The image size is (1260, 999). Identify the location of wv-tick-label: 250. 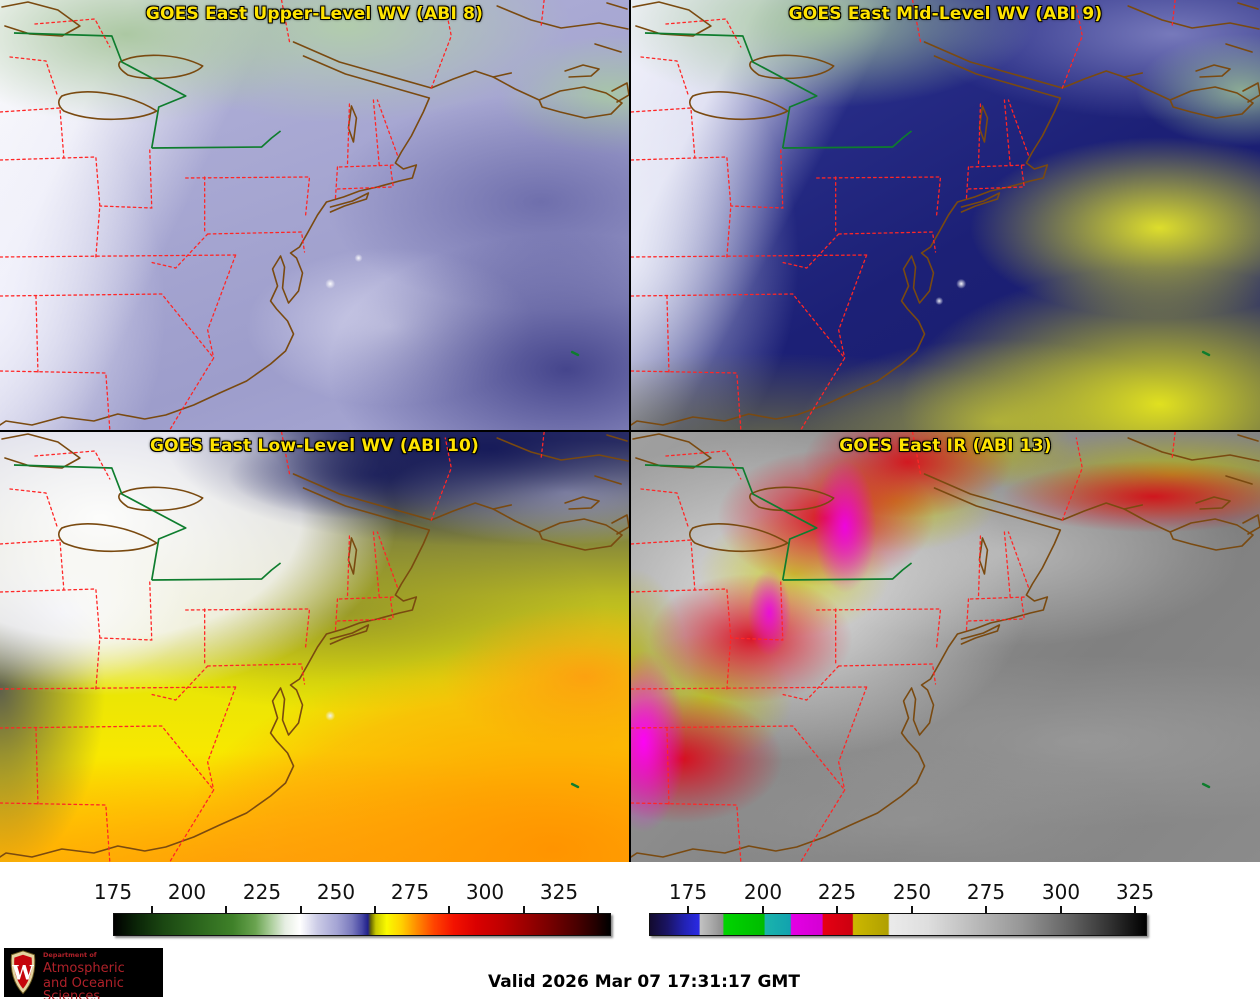
(336, 892).